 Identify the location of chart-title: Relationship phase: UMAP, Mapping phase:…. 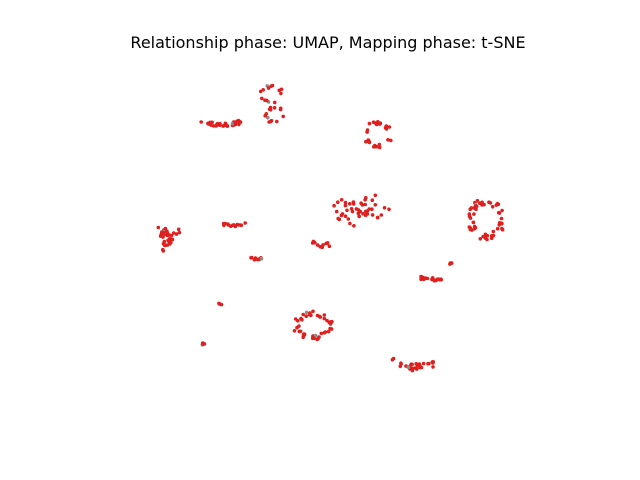
(328, 42).